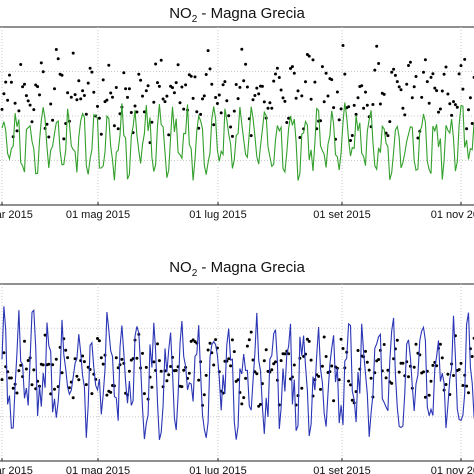  What do you see at coordinates (342, 469) in the screenshot?
I see `x-tick-label: 01 set 2015` at bounding box center [342, 469].